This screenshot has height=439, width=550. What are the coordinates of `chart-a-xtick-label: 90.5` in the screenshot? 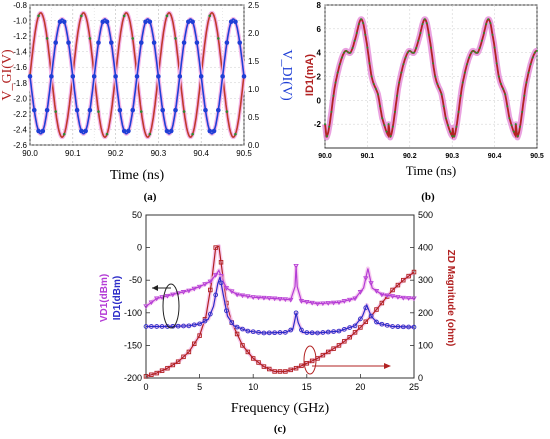 It's located at (244, 153).